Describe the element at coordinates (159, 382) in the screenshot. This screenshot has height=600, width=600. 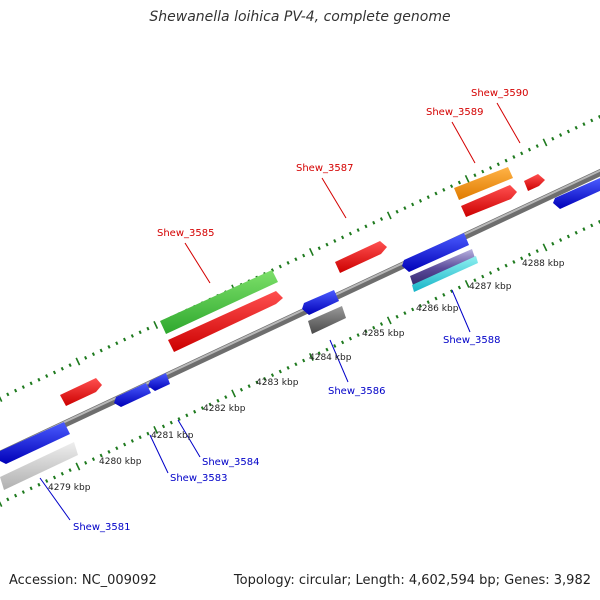
I see `feature-r4` at that location.